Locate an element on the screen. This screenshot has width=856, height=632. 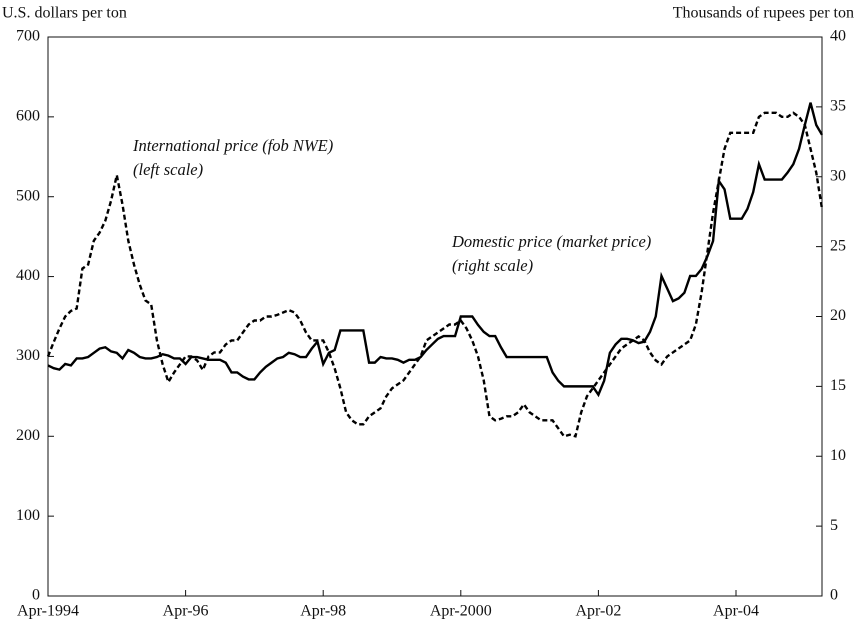
y2-tick-label: 40 is located at coordinates (838, 36).